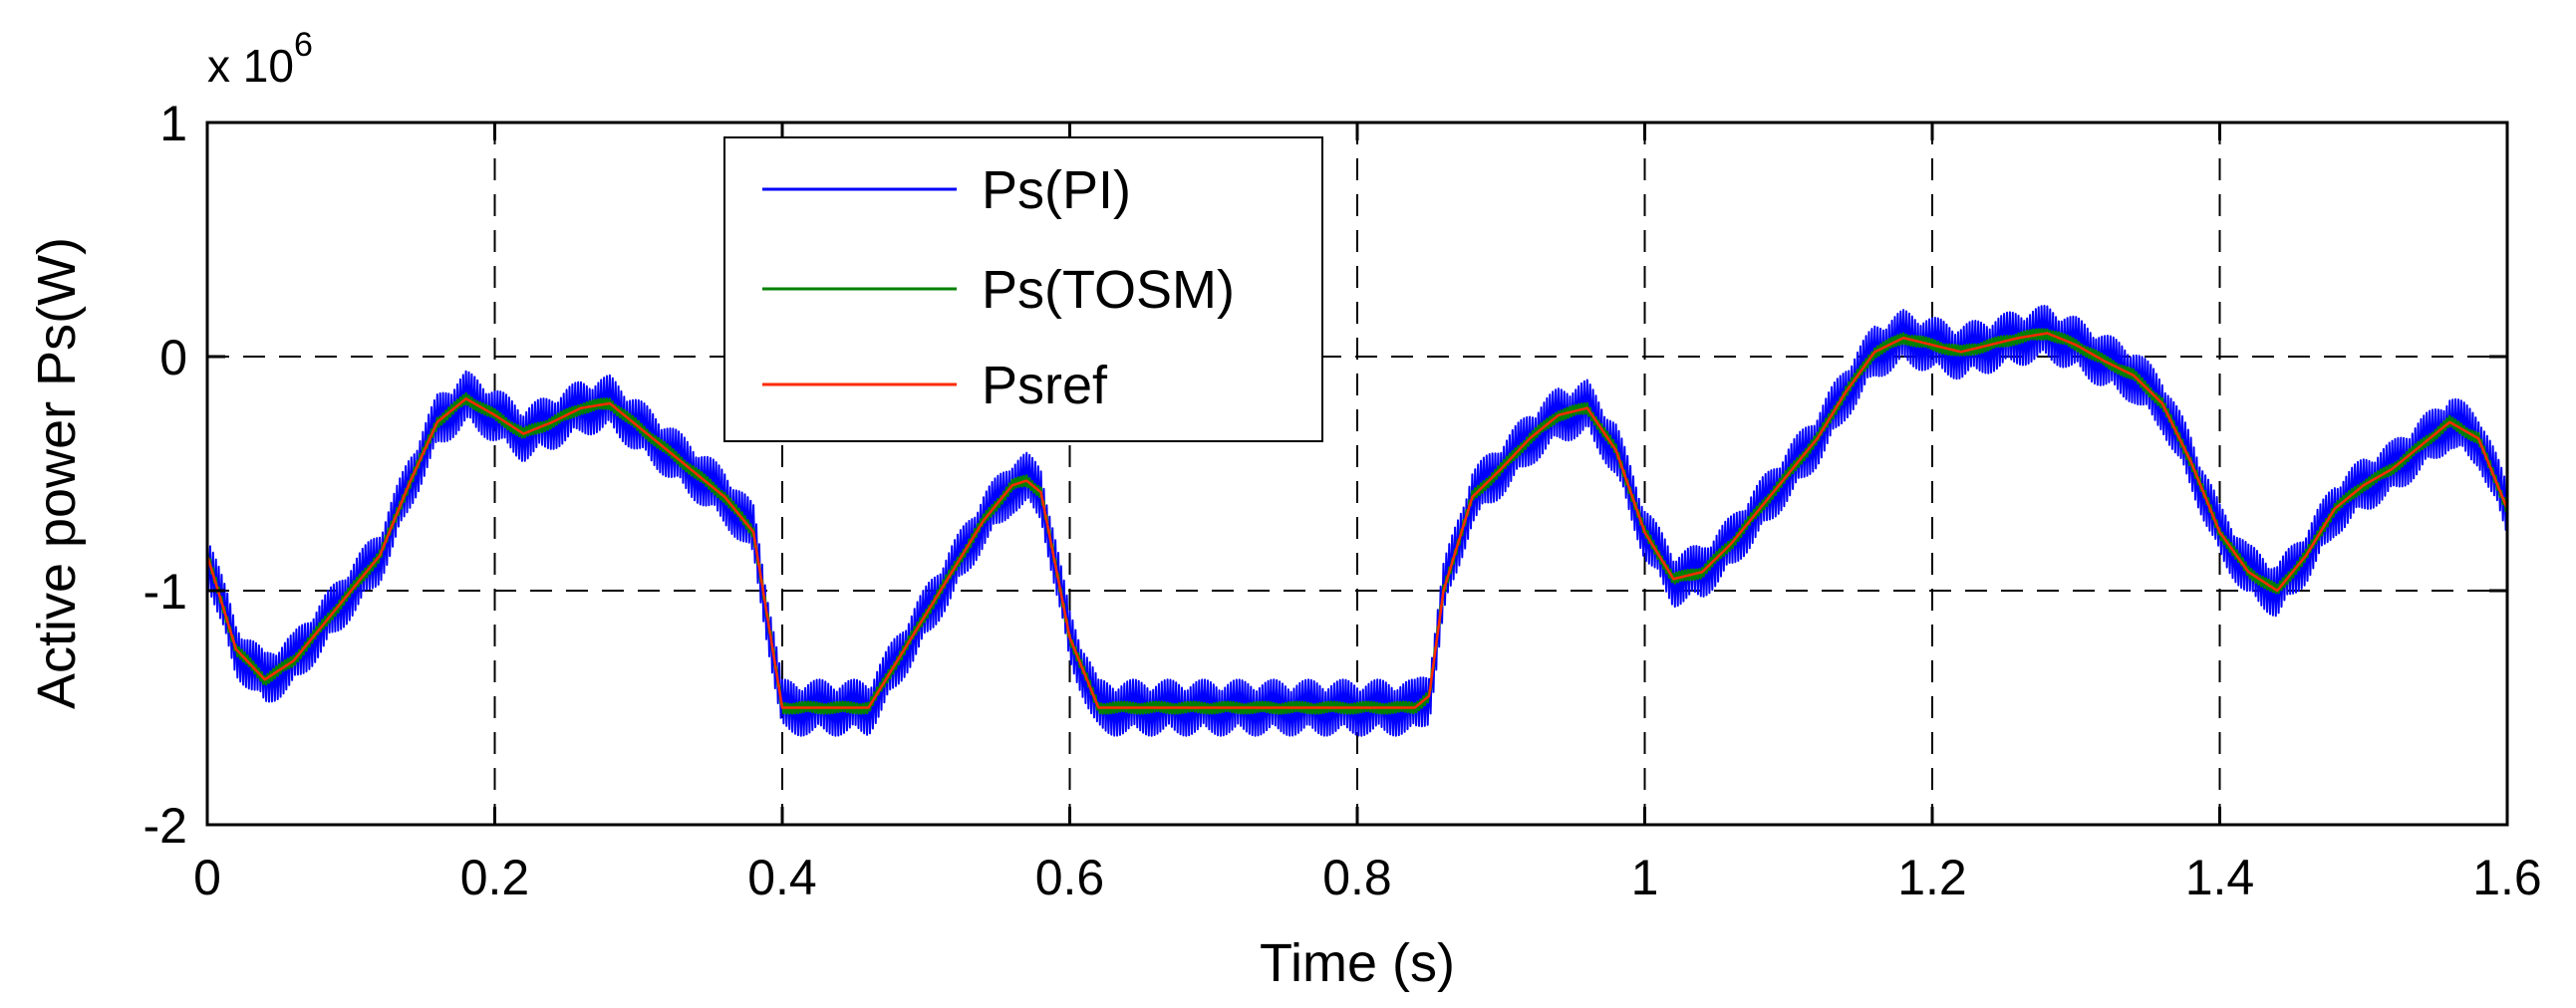 This screenshot has width=2576, height=1008. I want to click on x-tick-label: 0.4, so click(782, 877).